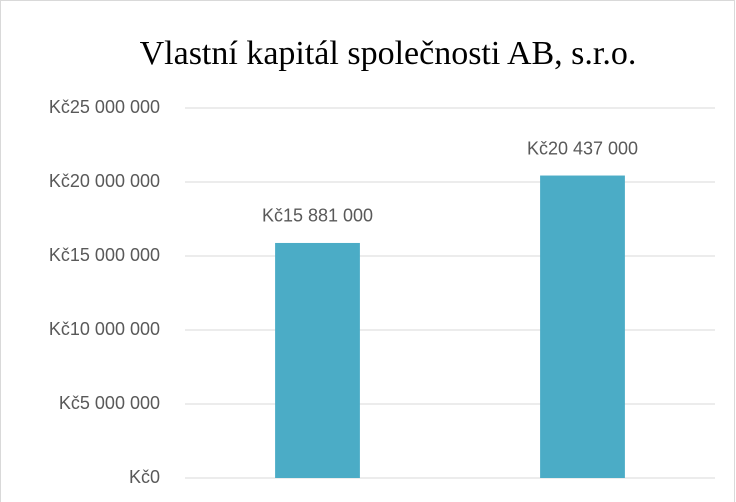  I want to click on data-label: Kč20 437 000, so click(582, 148).